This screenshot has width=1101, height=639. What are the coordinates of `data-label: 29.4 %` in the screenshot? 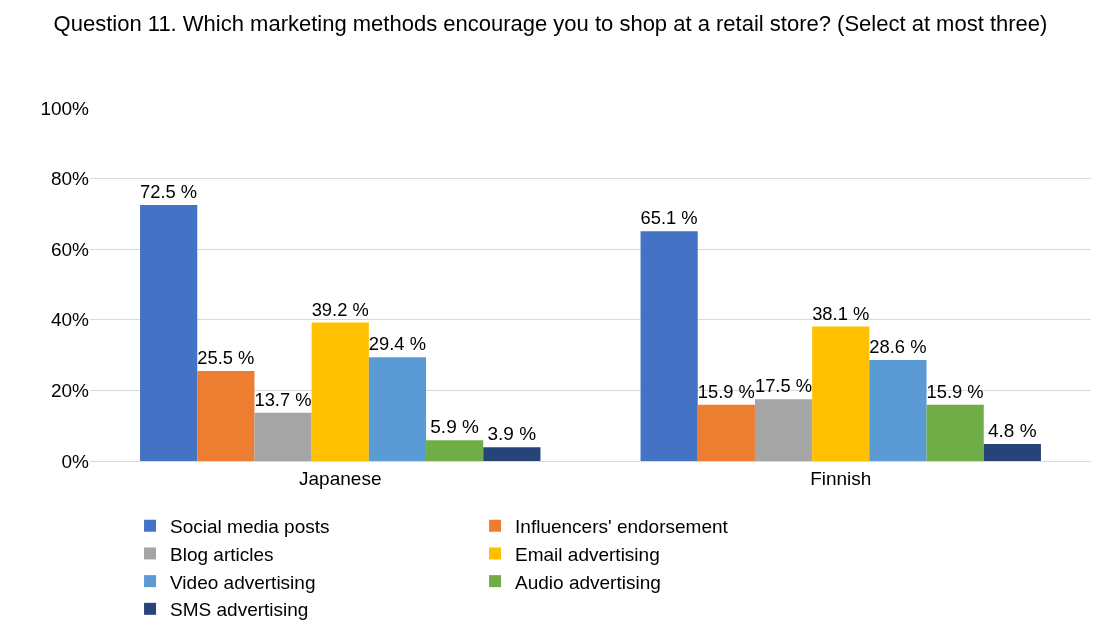 It's located at (397, 344).